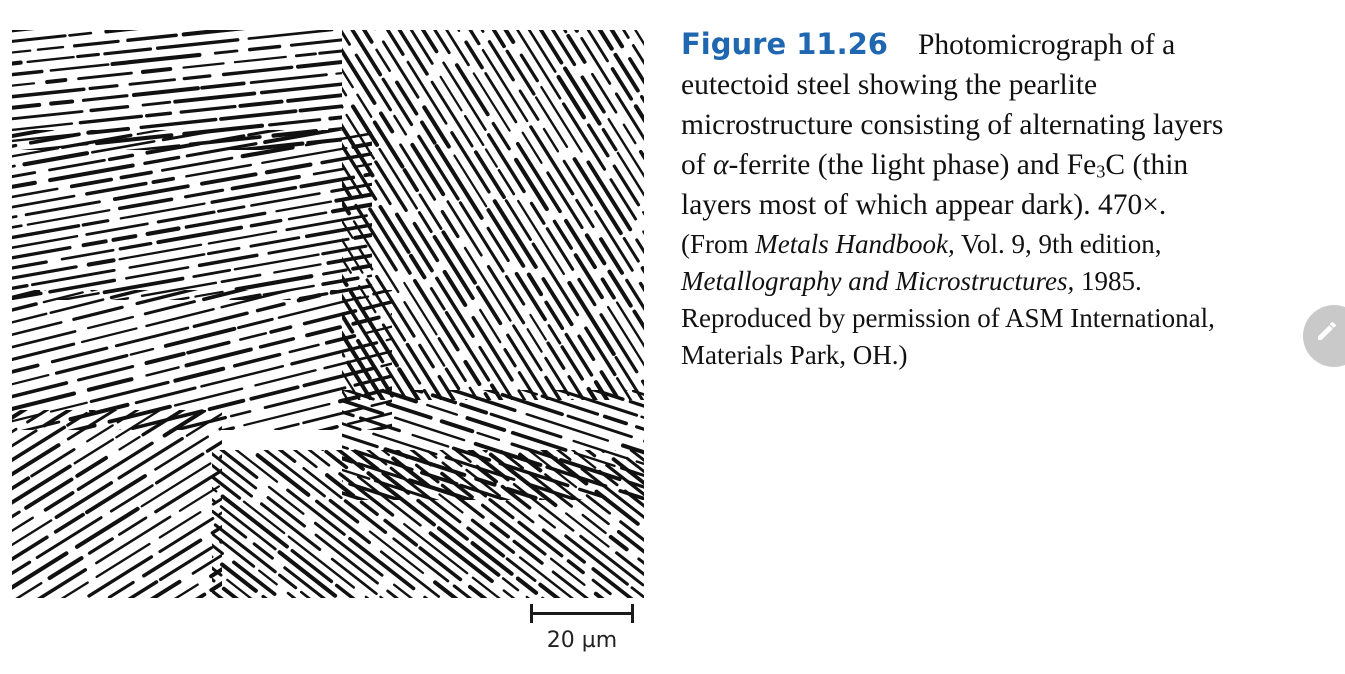 Image resolution: width=1345 pixels, height=674 pixels. Describe the element at coordinates (1046, 45) in the screenshot. I see `caption-text: Photomicrograph of a` at that location.